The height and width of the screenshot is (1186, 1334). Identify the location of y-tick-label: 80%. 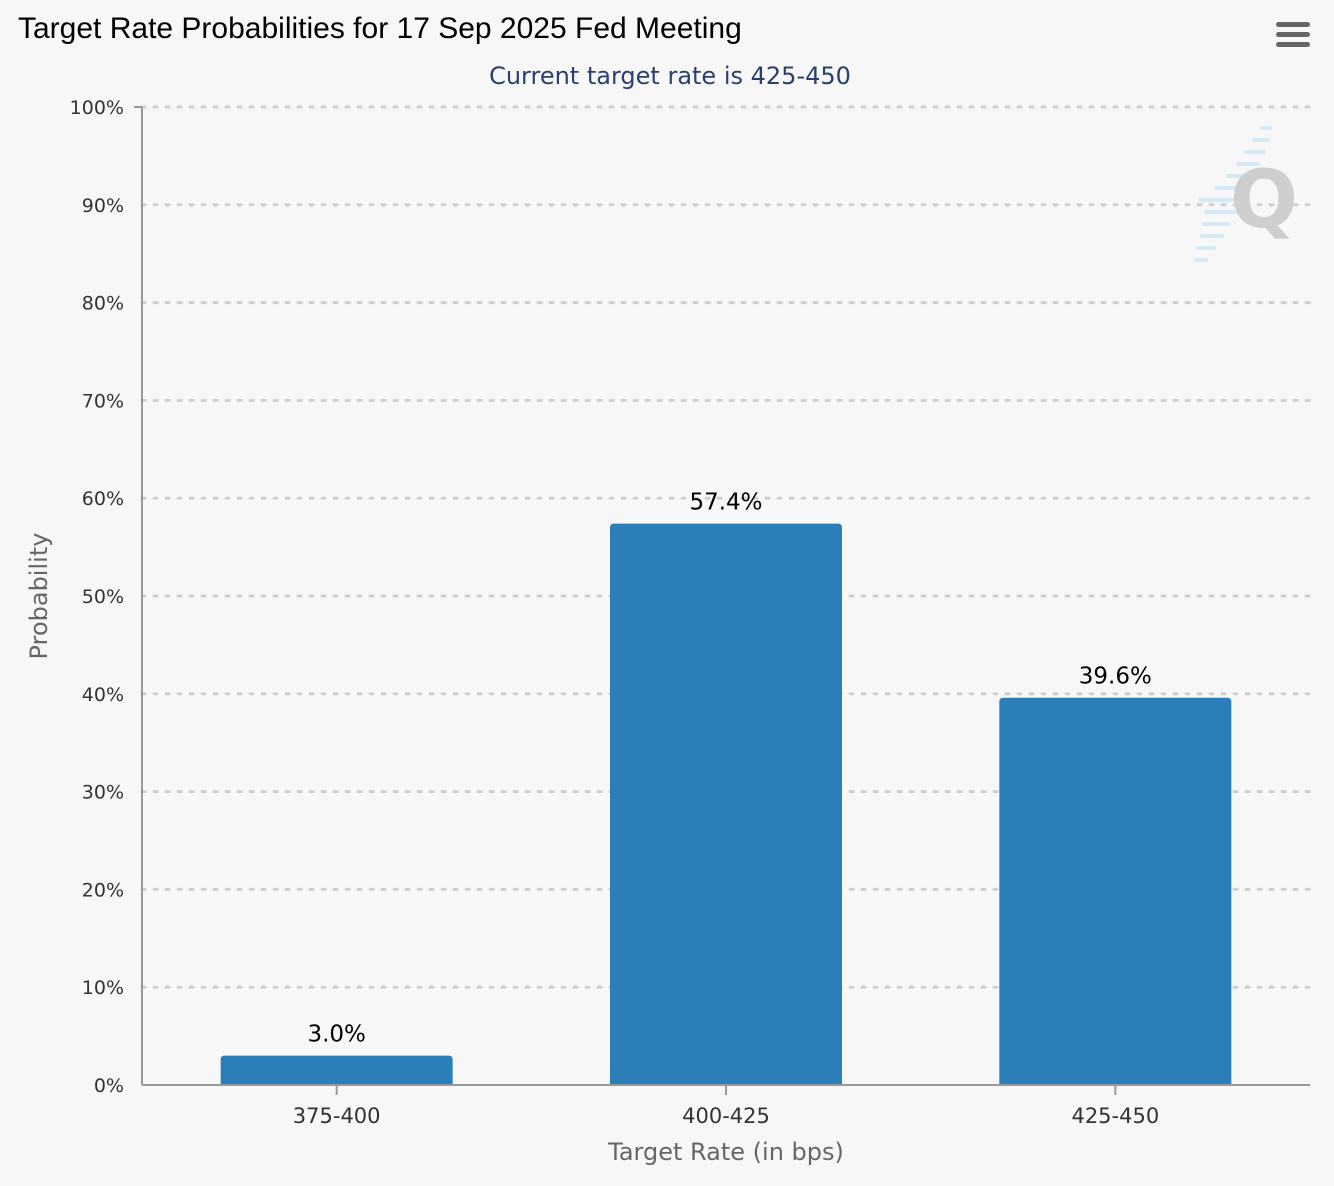
(103, 304).